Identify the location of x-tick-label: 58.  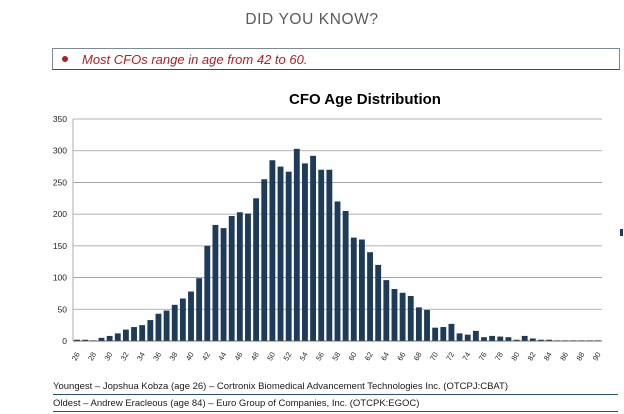
(336, 357).